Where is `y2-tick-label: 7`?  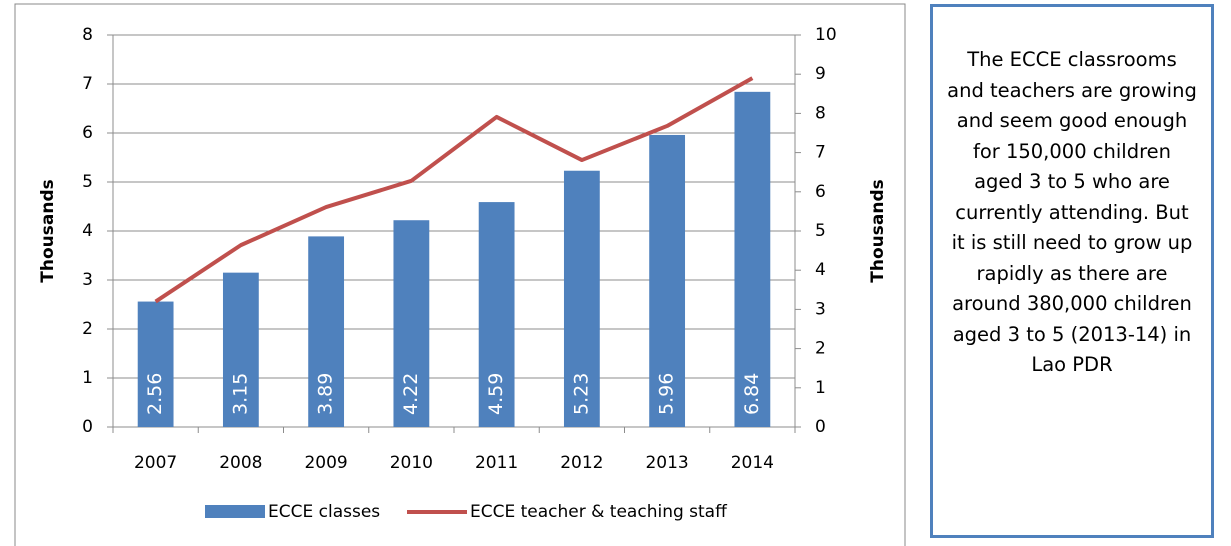 y2-tick-label: 7 is located at coordinates (820, 153).